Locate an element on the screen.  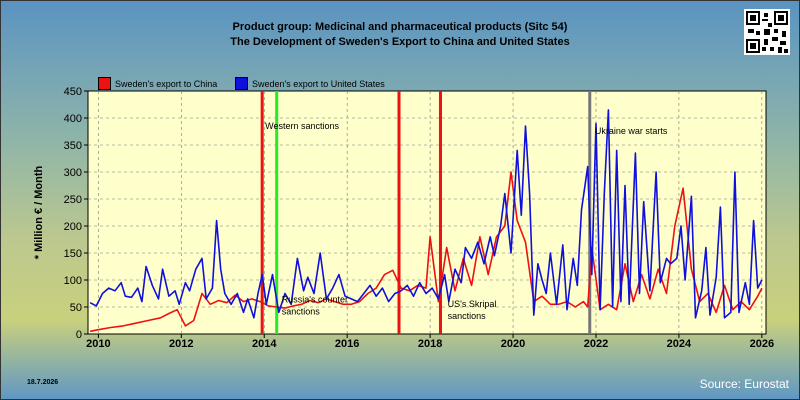
y-axis-label: * Million € / Month is located at coordinates (39, 212).